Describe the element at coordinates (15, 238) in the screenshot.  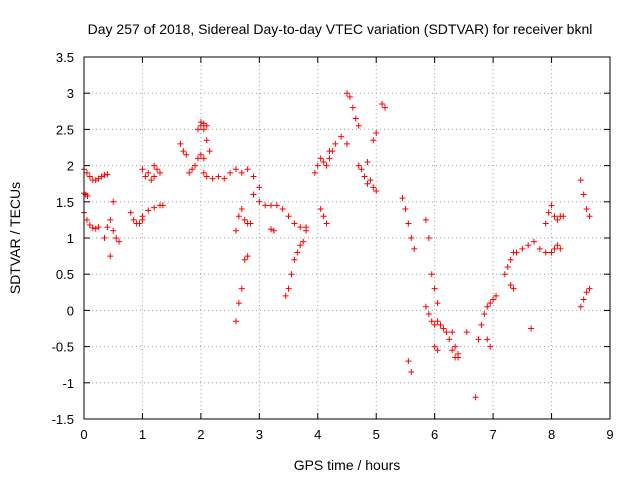
I see `y-axis-label: SDTVAR / TECUs` at that location.